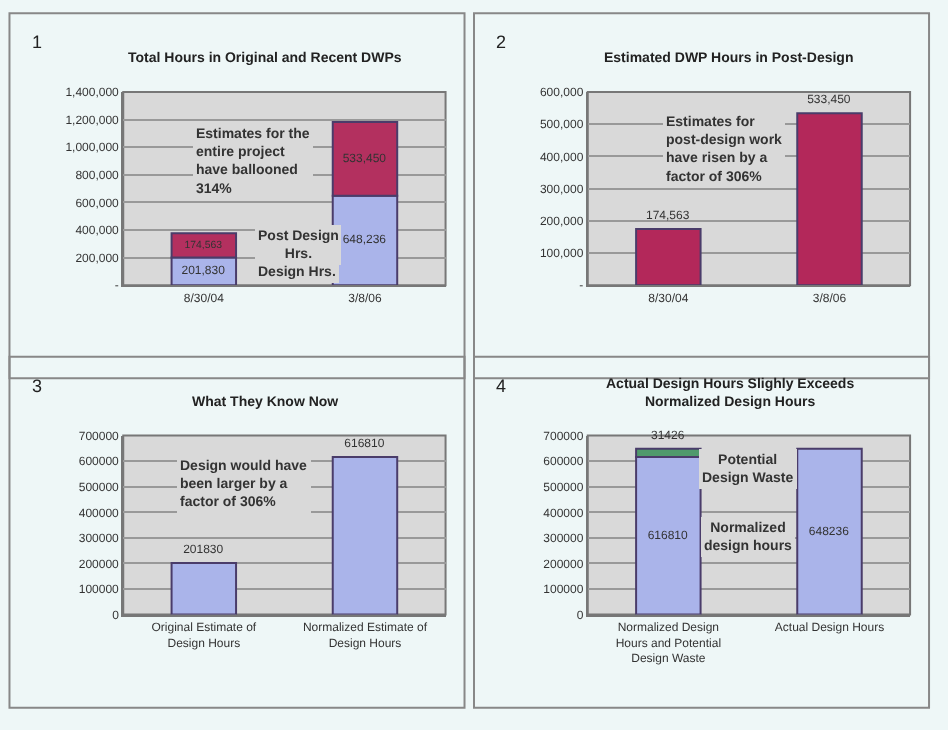 This screenshot has height=730, width=948. Describe the element at coordinates (501, 42) in the screenshot. I see `text: 2` at that location.